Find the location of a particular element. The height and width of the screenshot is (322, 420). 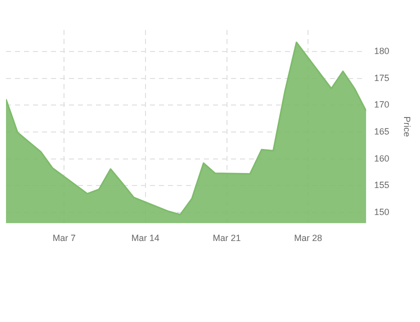

x-tick-label: Mar 21 is located at coordinates (226, 238).